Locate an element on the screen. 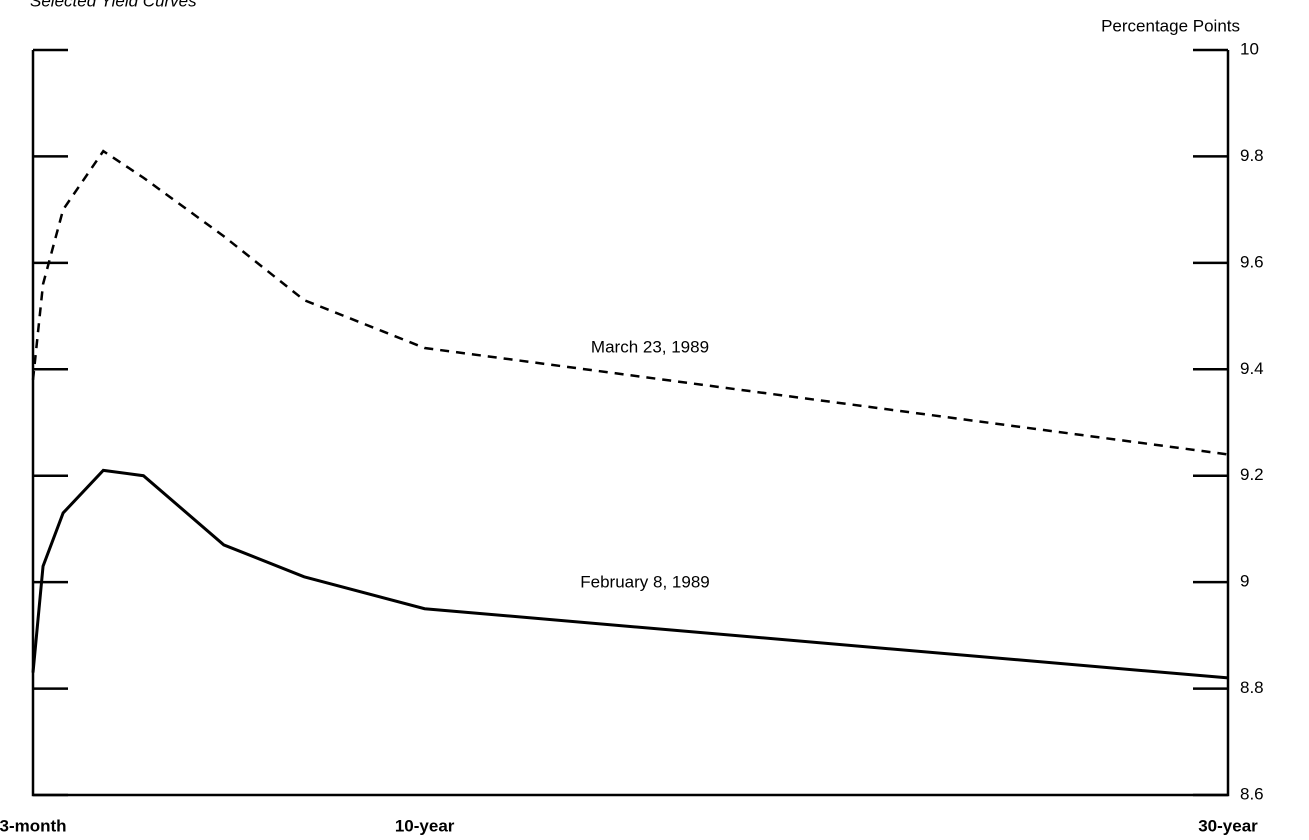 Image resolution: width=1309 pixels, height=840 pixels. y-tick-label: 9.4 is located at coordinates (1252, 368).